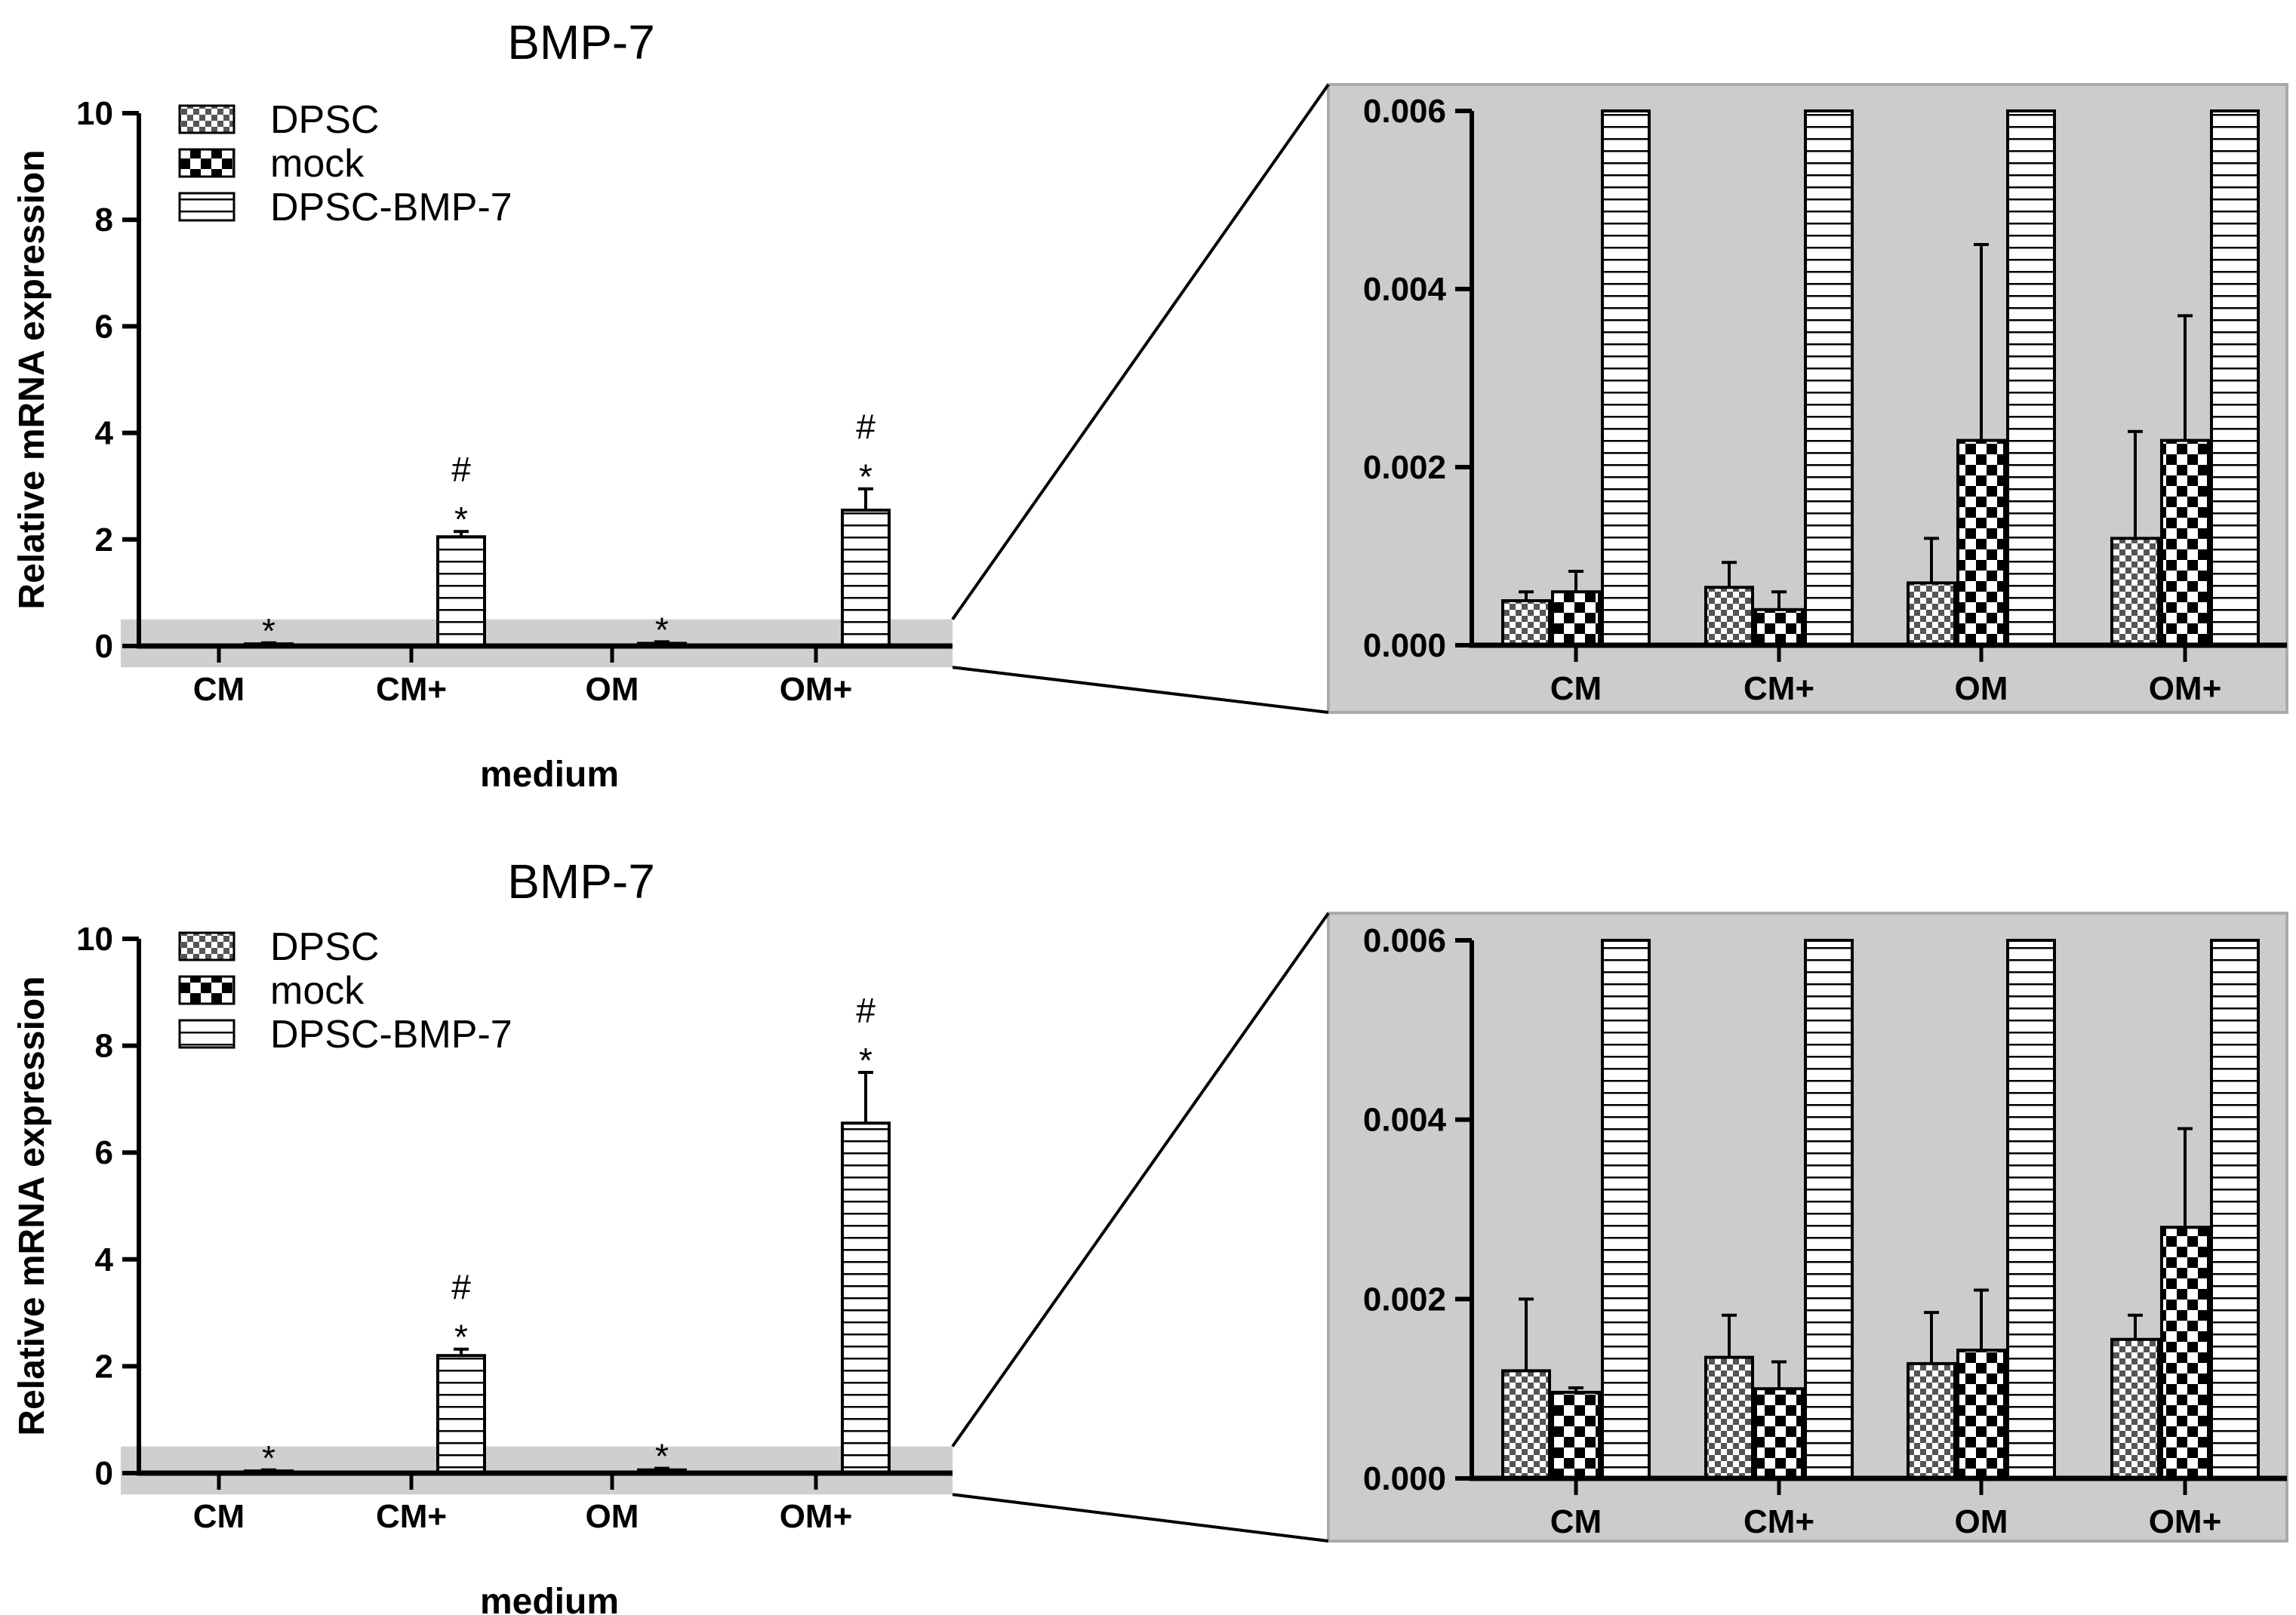 The image size is (2296, 1615). Describe the element at coordinates (391, 207) in the screenshot. I see `main0-legend-label: DPSC-BMP-7` at that location.